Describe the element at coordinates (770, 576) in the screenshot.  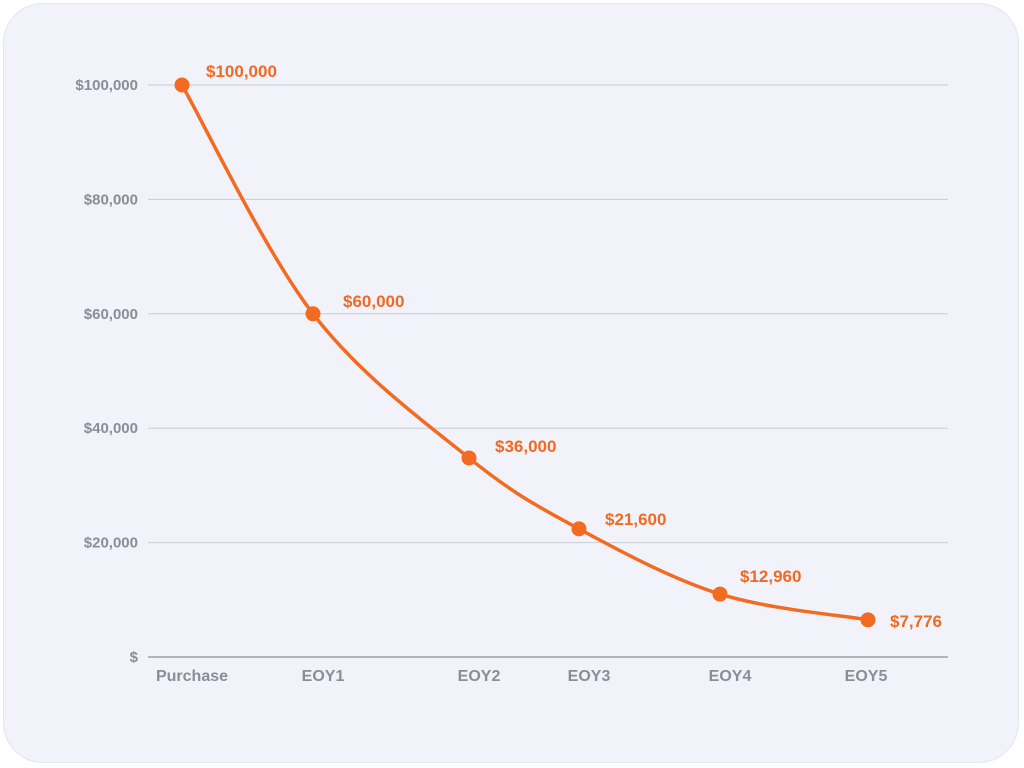
I see `data-label: $12,960` at that location.